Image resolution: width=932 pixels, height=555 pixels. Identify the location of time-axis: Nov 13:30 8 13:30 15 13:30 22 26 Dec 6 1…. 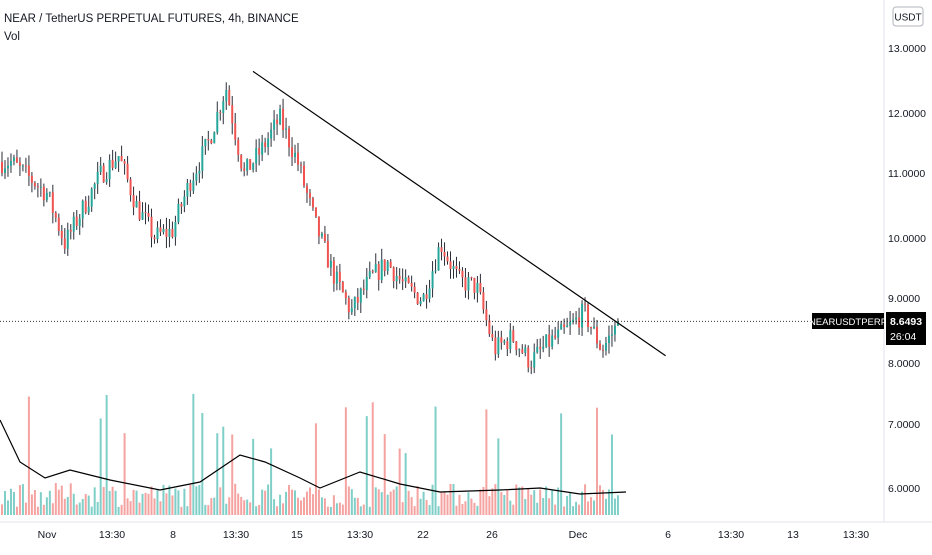
(454, 535).